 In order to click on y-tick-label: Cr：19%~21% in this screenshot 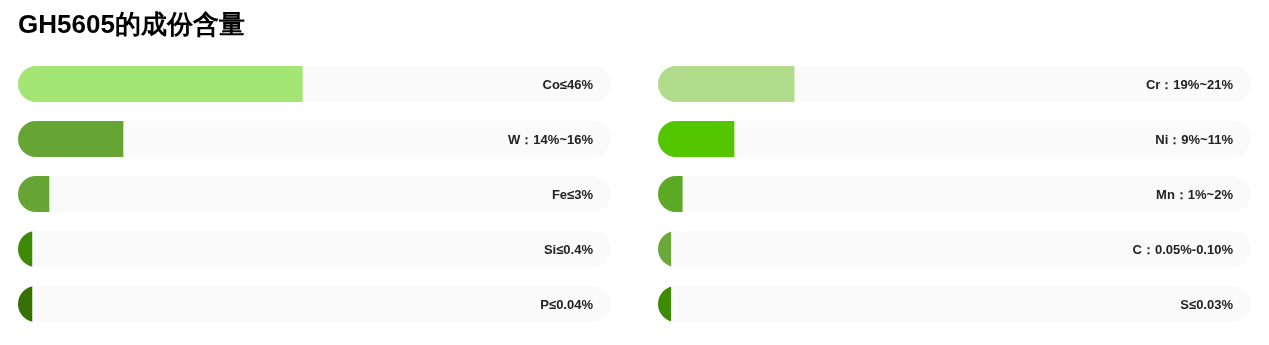, I will do `click(1189, 84)`.